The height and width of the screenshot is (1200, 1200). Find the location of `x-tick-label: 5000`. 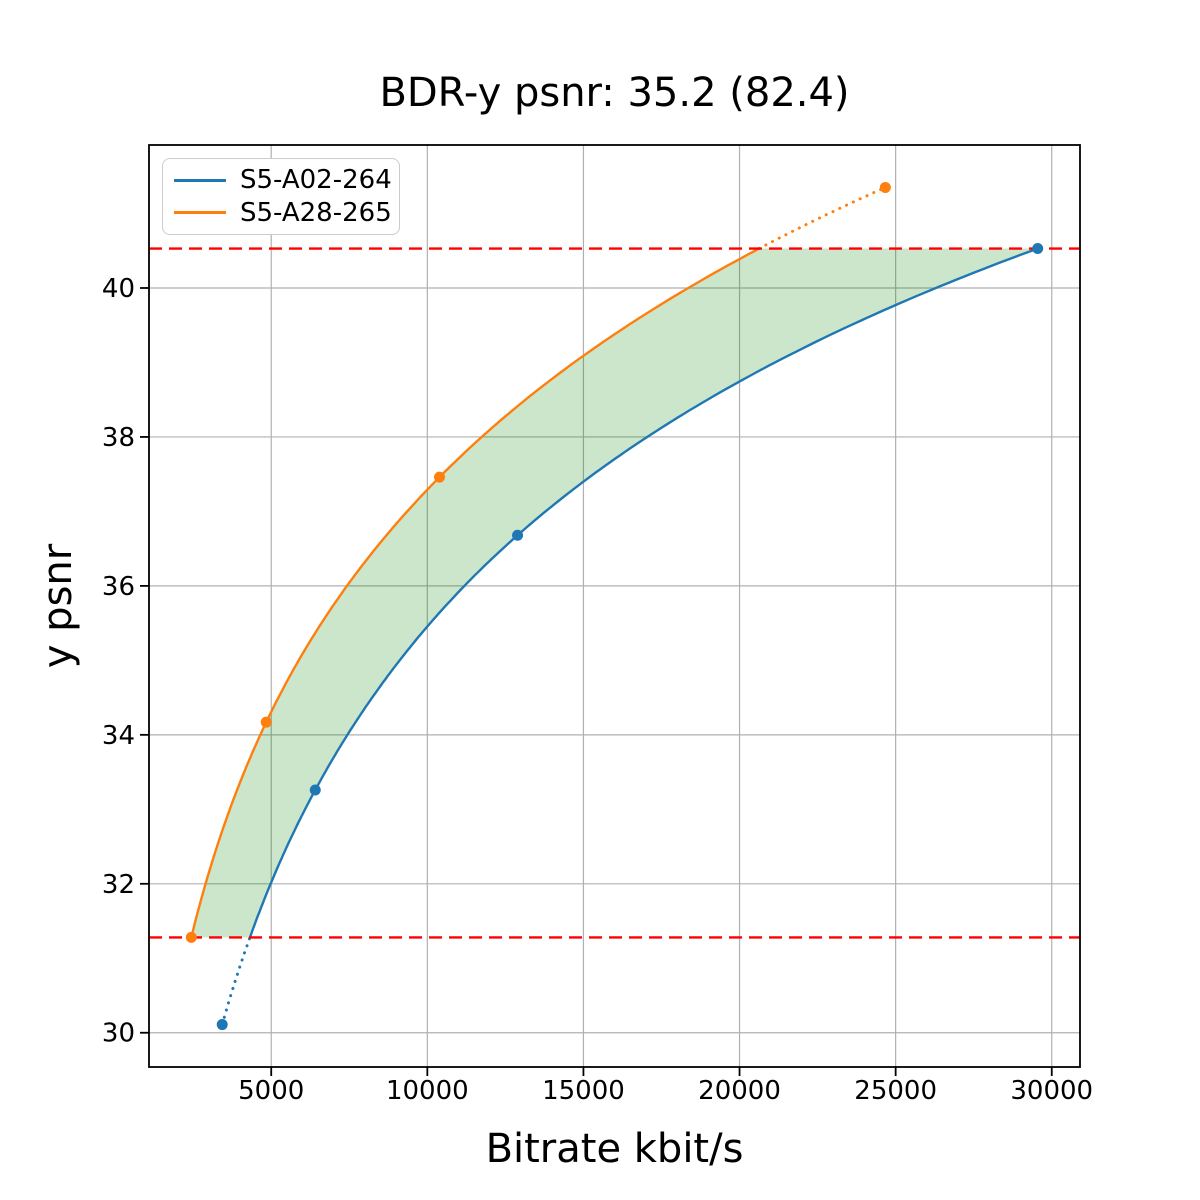

x-tick-label: 5000 is located at coordinates (271, 1091).